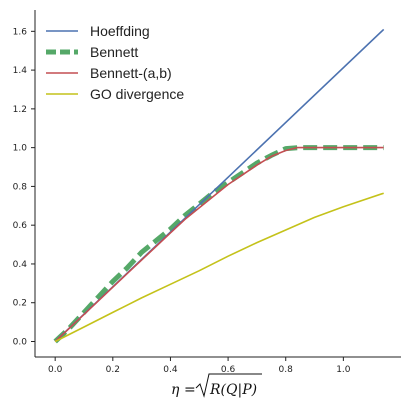 The image size is (415, 403). I want to click on y-tick-label: 0.6, so click(20, 226).